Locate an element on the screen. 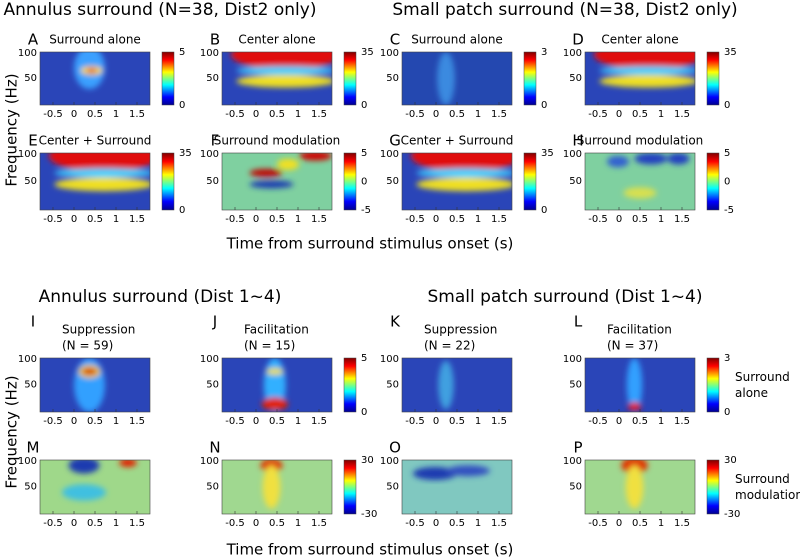 This screenshot has width=800, height=560. panel-title: Center + Surround is located at coordinates (95, 141).